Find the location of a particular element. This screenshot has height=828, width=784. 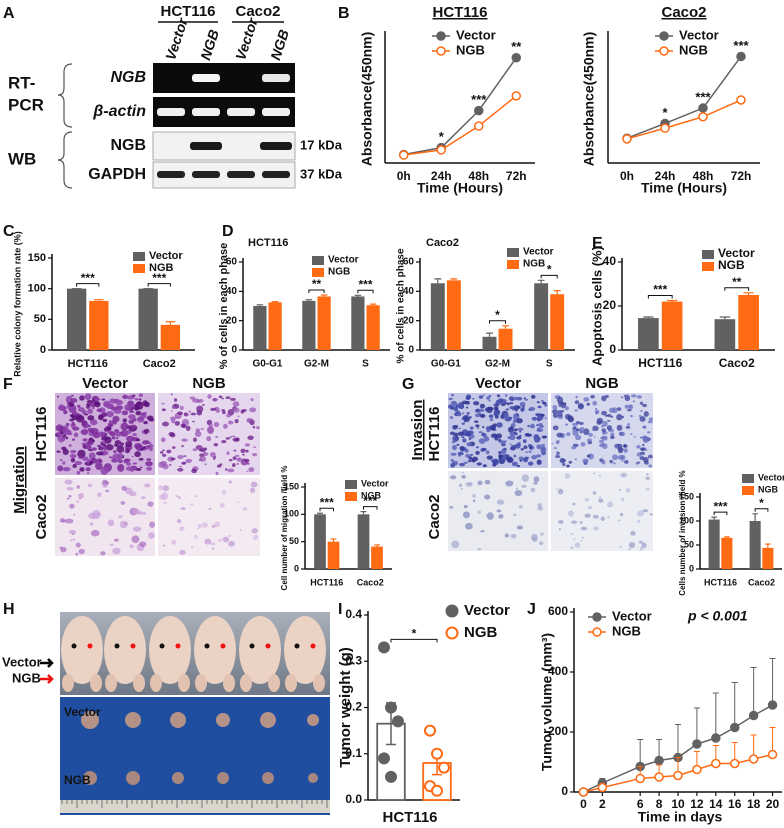

bracket is located at coordinates (65, 160).